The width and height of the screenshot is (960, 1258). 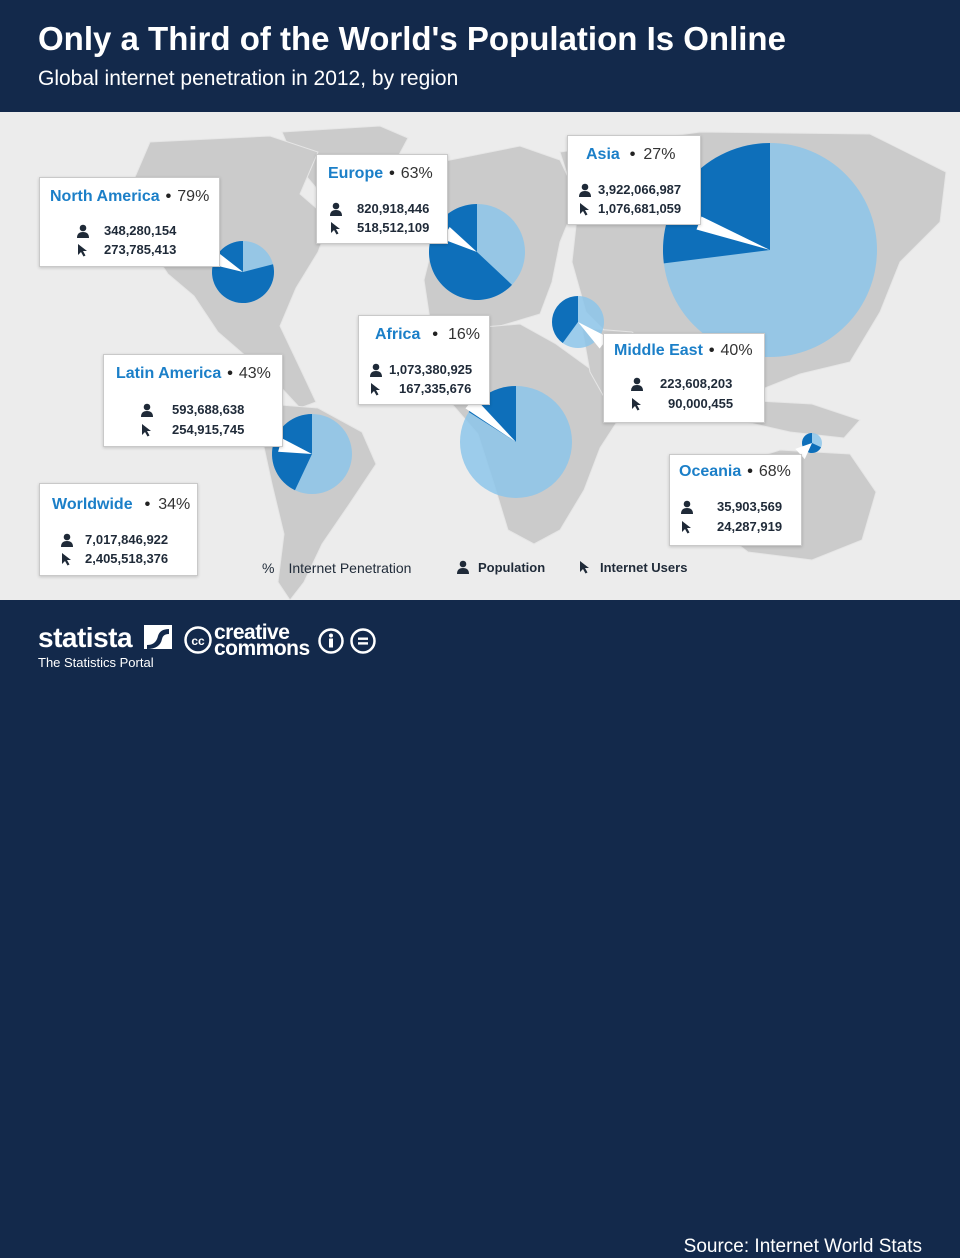 I want to click on connector-latin-america, so click(x=295, y=446).